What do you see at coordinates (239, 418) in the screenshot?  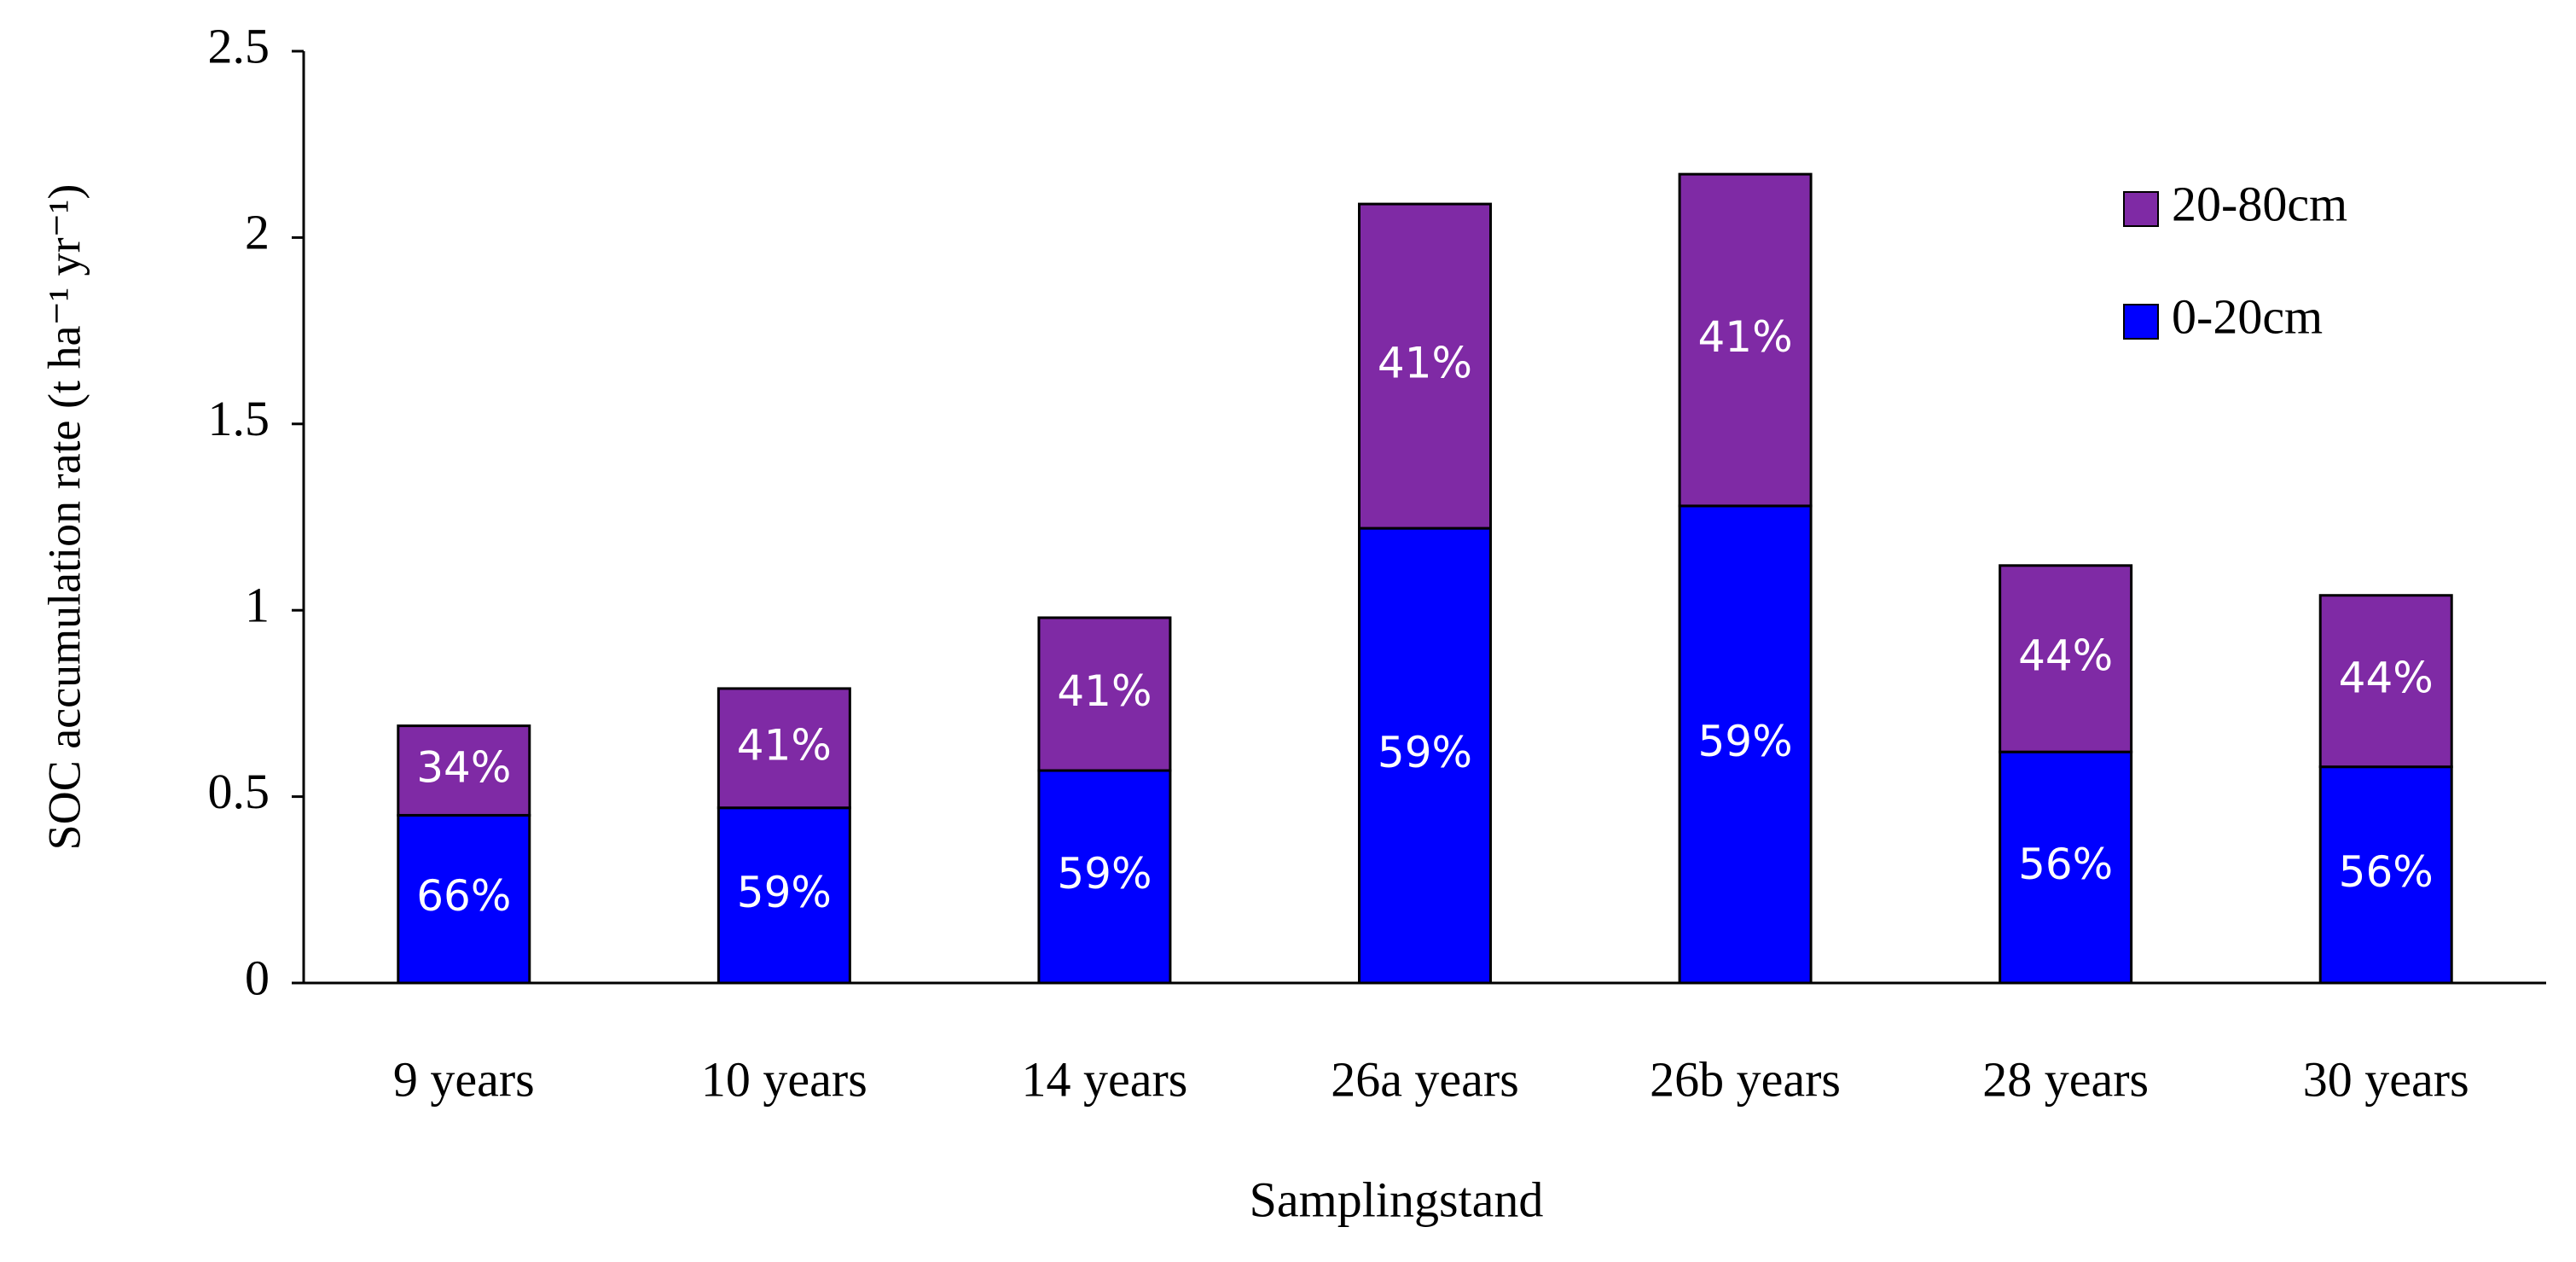 I see `y-tick-label: 1.5` at bounding box center [239, 418].